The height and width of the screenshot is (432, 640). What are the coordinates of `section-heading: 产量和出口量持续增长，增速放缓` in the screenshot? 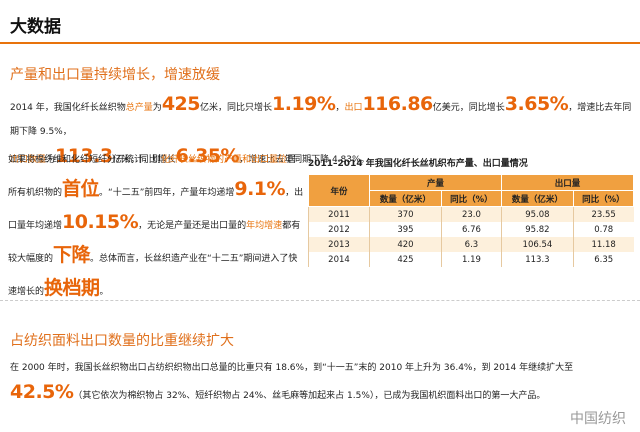 It's located at (115, 75).